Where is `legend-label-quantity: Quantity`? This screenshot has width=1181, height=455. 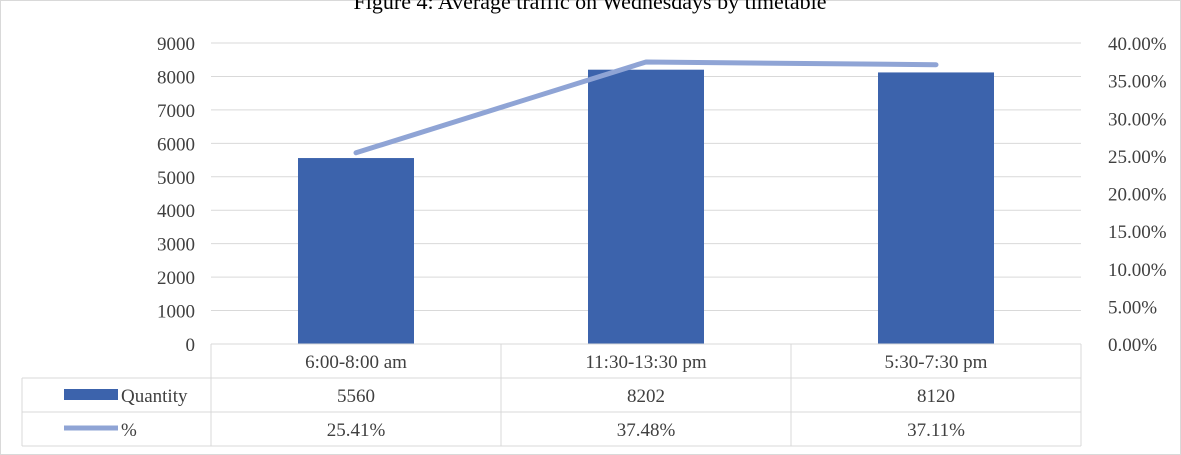 legend-label-quantity: Quantity is located at coordinates (154, 396).